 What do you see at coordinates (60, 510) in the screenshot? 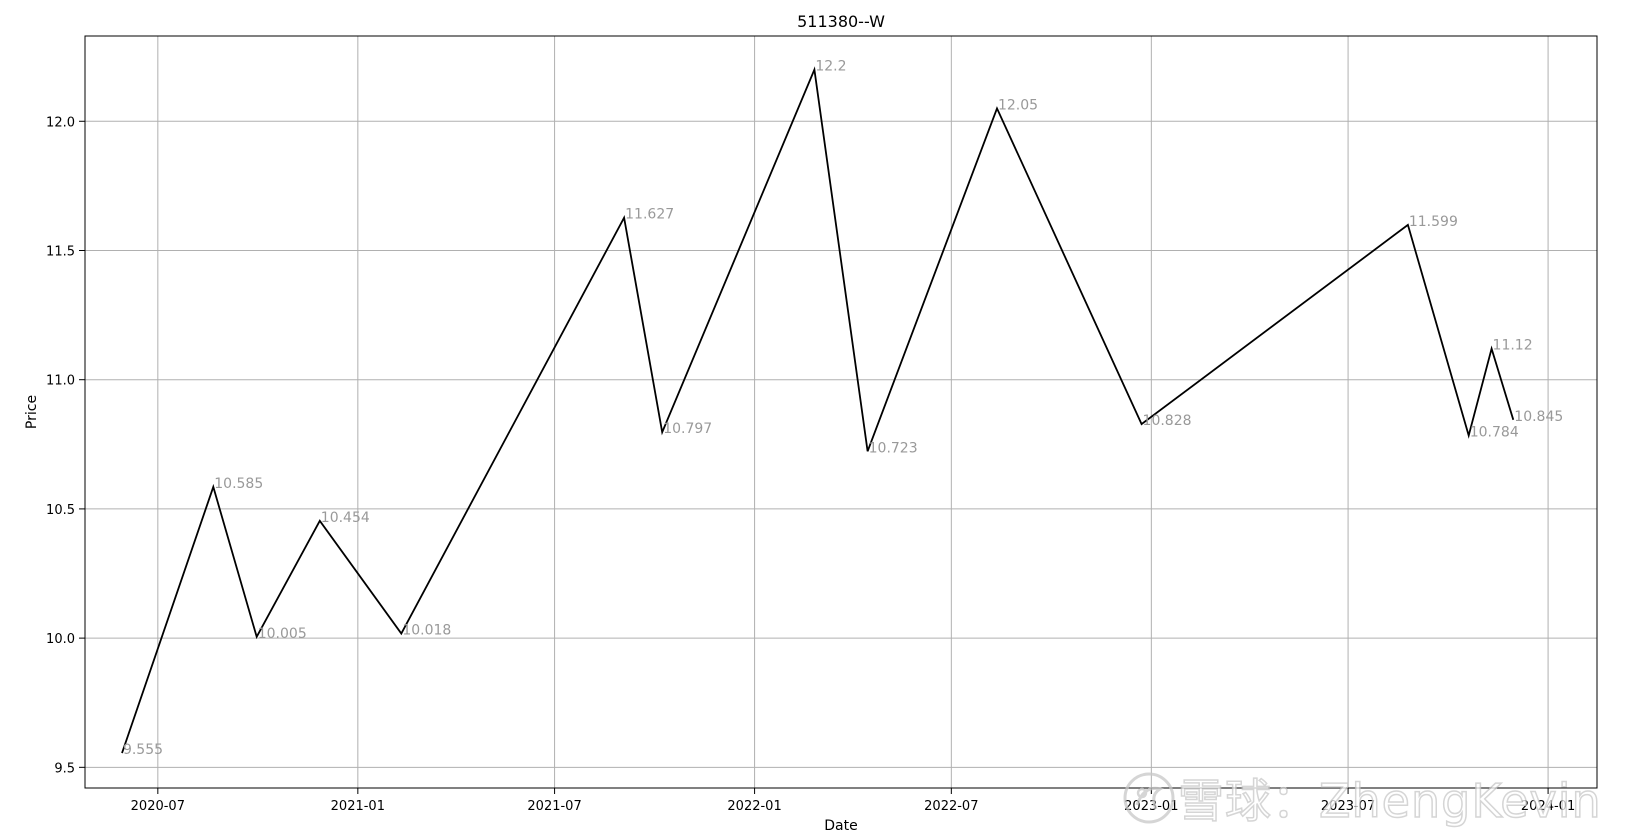
I see `y-tick-label: 10.5` at bounding box center [60, 510].